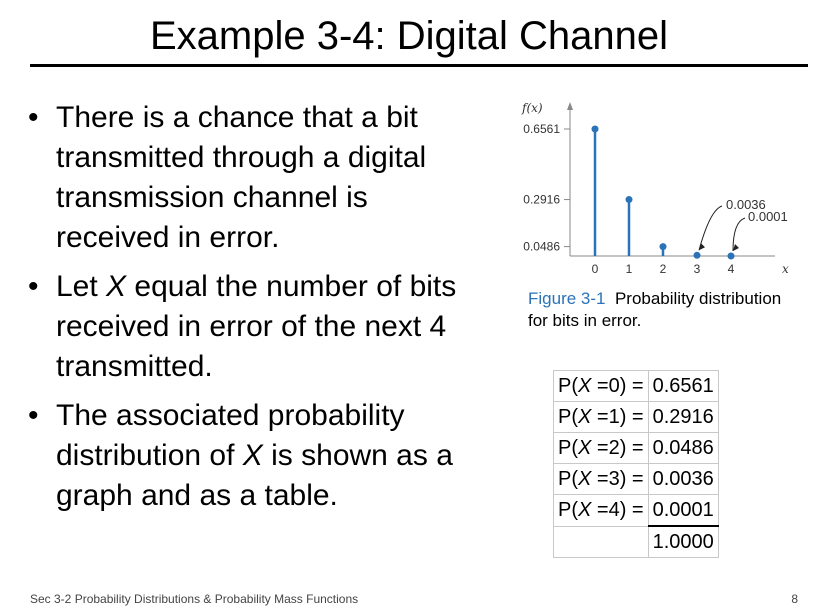 The image size is (818, 616). I want to click on bullet-text: Let, so click(81, 286).